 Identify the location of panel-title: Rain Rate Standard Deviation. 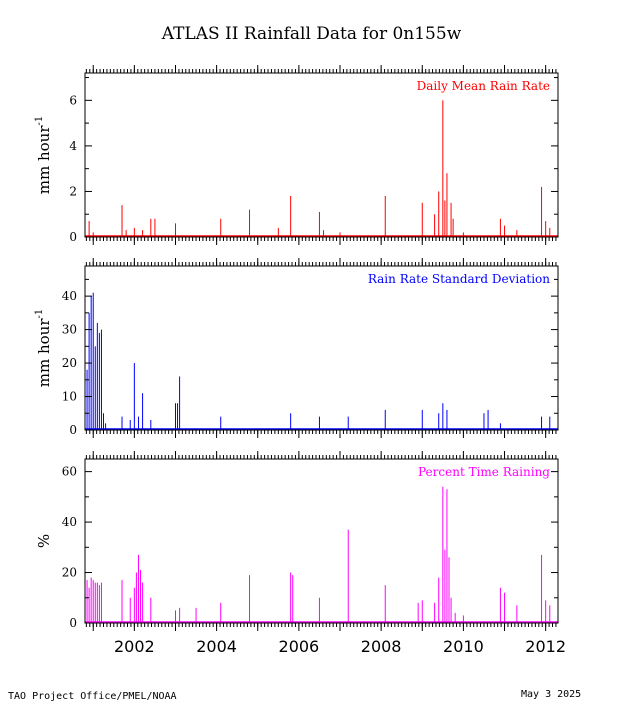
(459, 279).